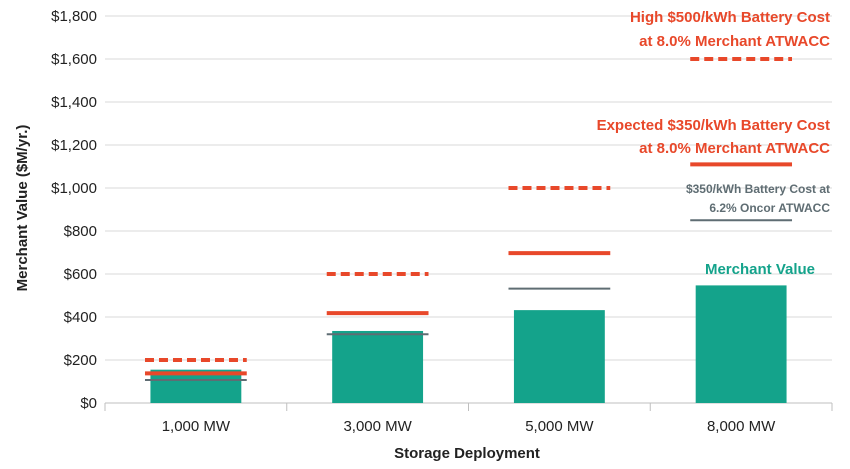  I want to click on y-axis-title: Merchant Value ($M/yr.), so click(22, 208).